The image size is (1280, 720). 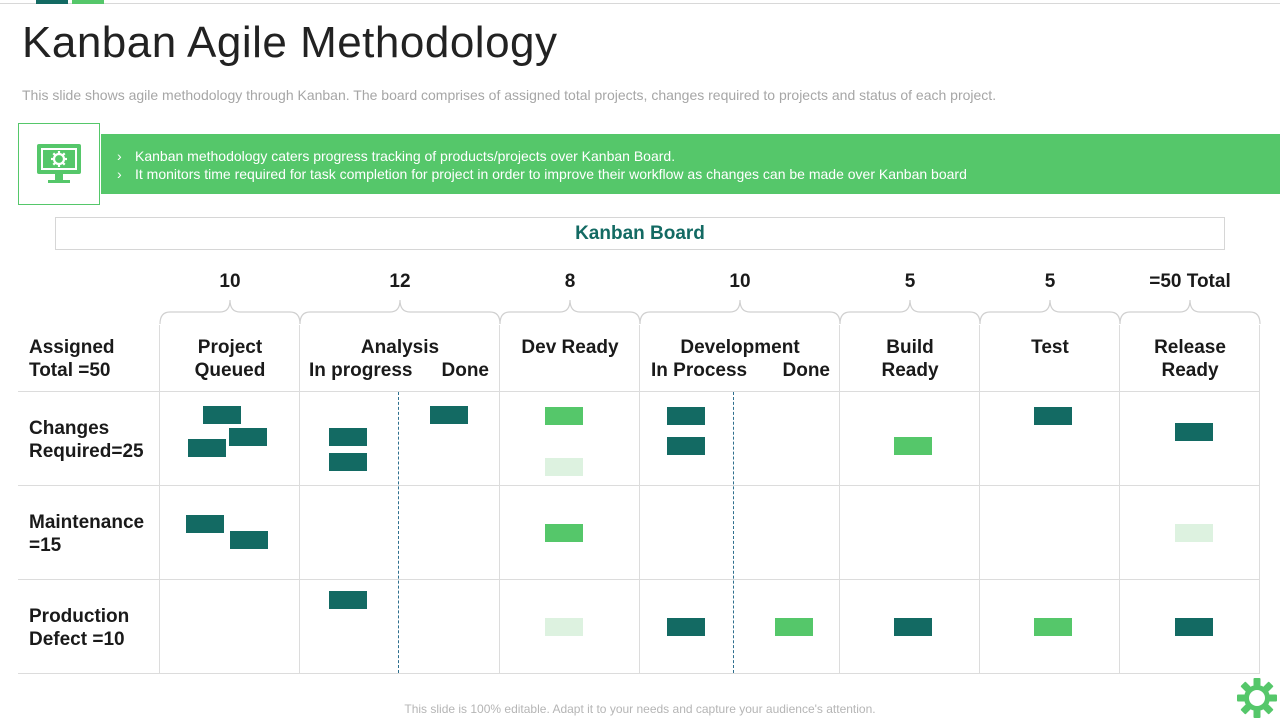 What do you see at coordinates (910, 281) in the screenshot?
I see `count-build-ready: 5` at bounding box center [910, 281].